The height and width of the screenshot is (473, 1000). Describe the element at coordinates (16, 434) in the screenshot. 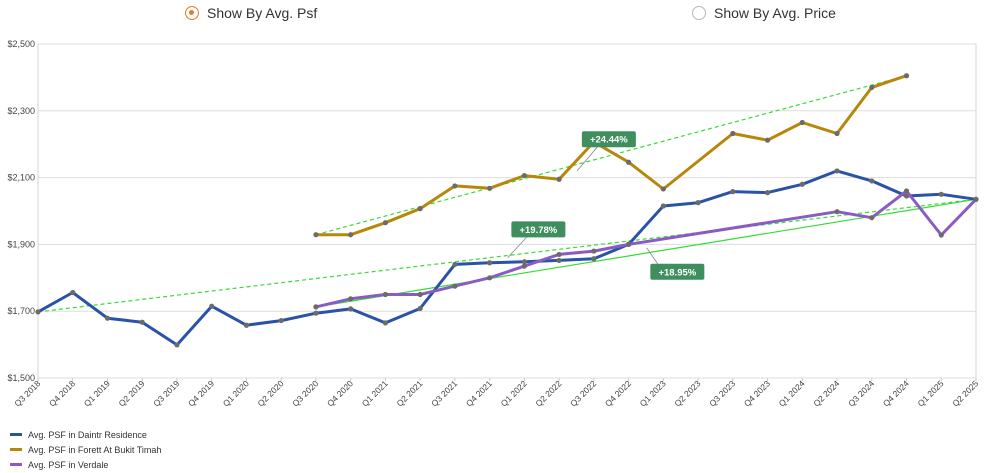

I see `legend-swatch-daintr` at that location.